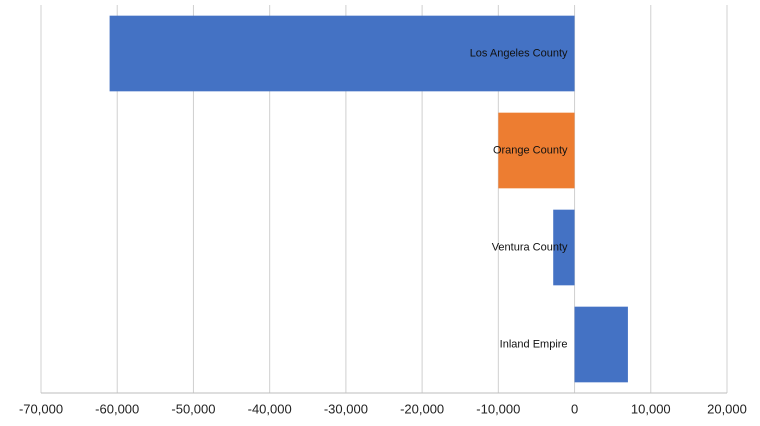 This screenshot has height=426, width=760. Describe the element at coordinates (519, 53) in the screenshot. I see `category-label: Los Angeles County` at that location.